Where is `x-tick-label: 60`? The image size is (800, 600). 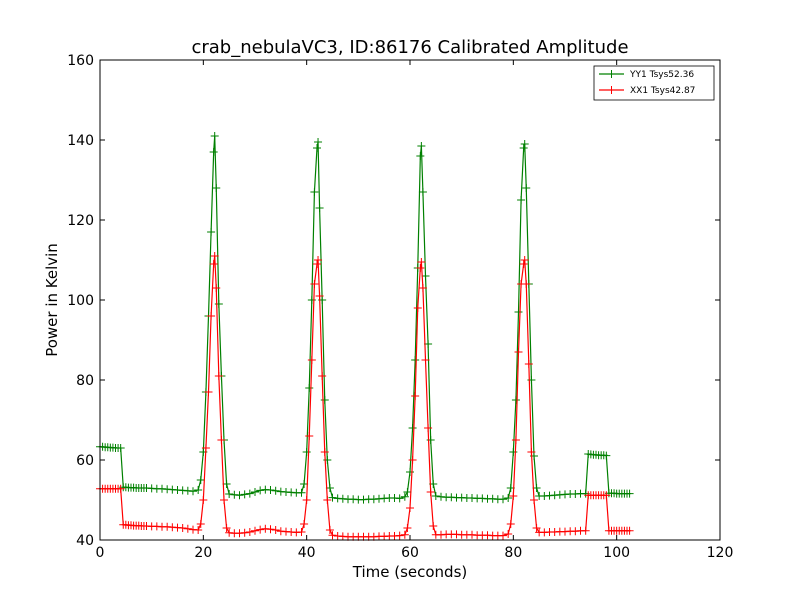
x-tick-label: 60 is located at coordinates (410, 553).